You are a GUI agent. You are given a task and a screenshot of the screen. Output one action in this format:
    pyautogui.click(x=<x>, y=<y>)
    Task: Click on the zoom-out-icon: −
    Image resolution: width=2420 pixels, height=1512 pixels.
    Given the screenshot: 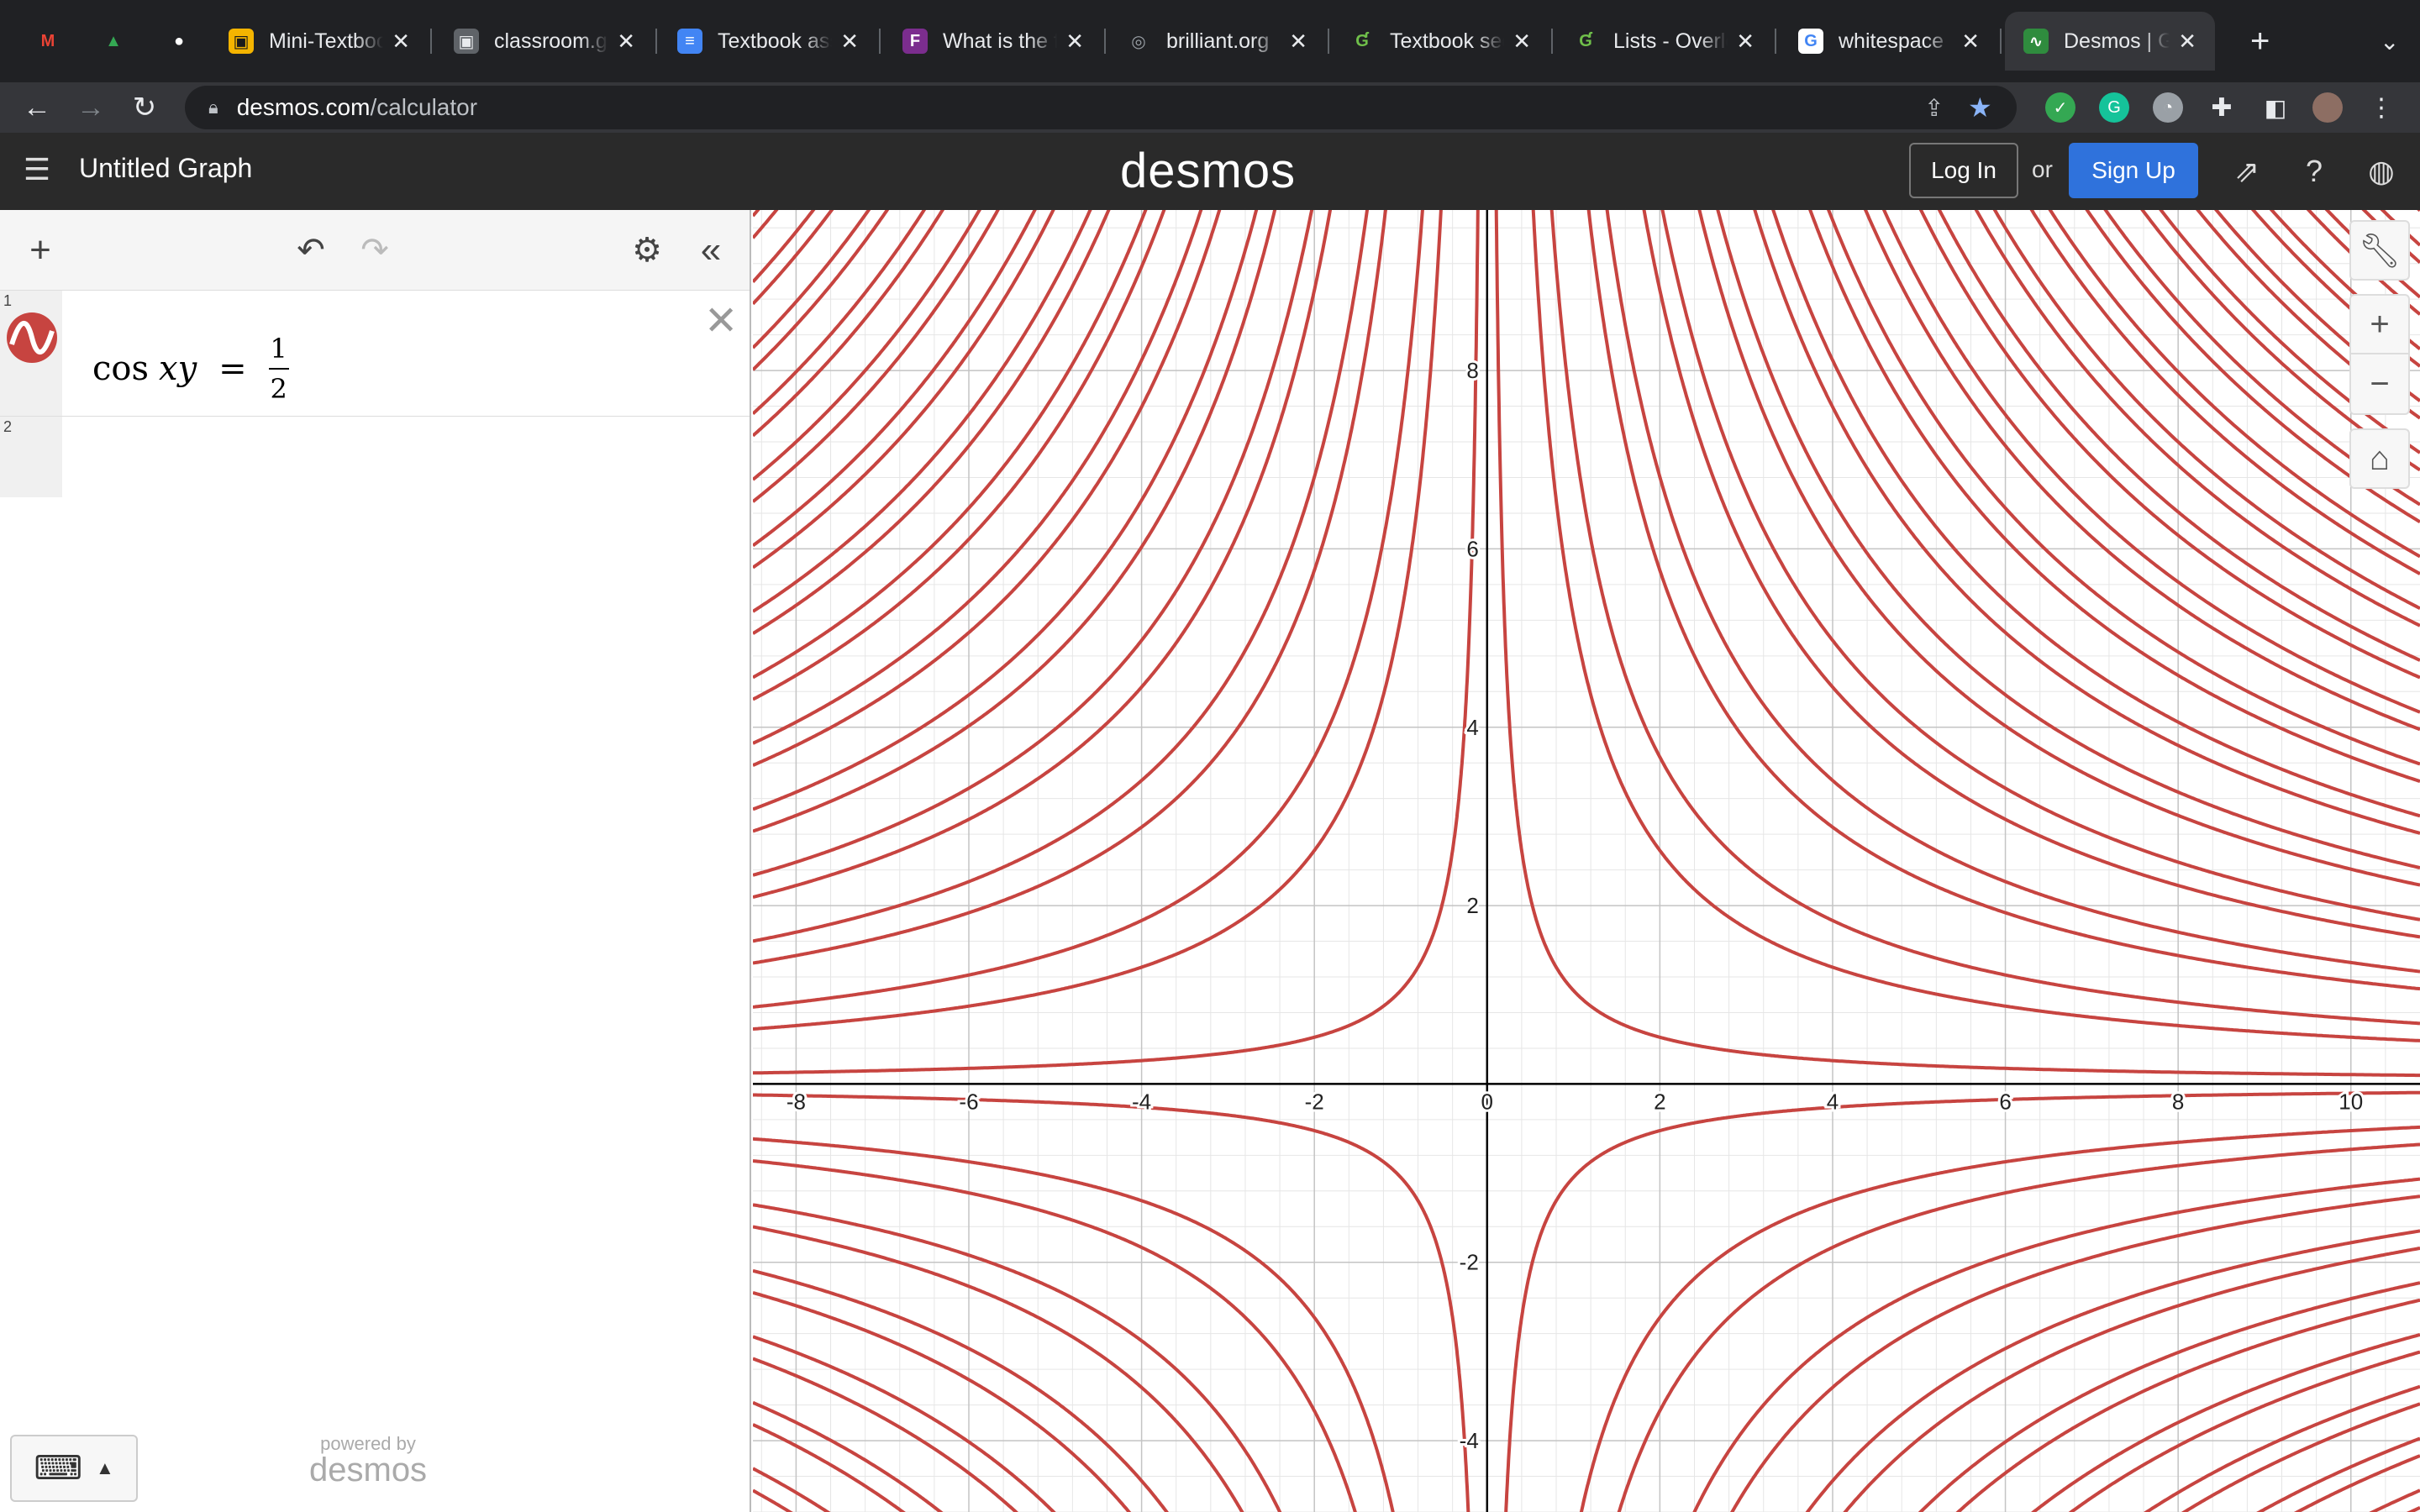 What is the action you would take?
    pyautogui.click(x=2380, y=384)
    